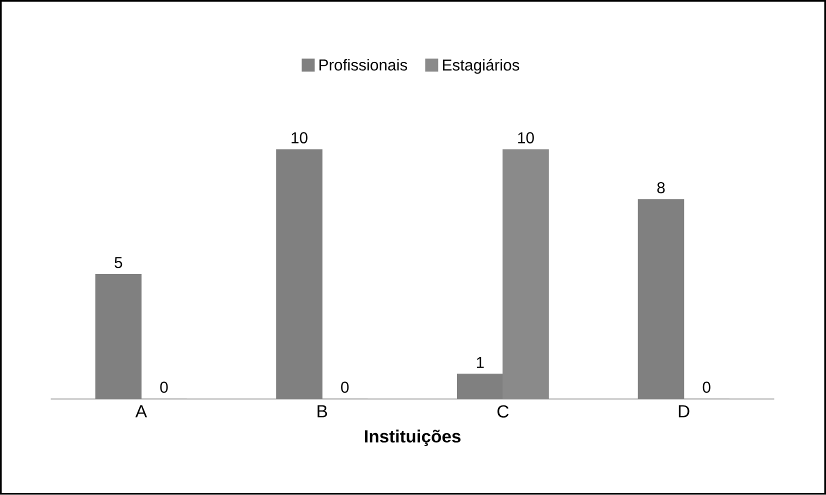  I want to click on x-tick-label: A, so click(141, 411).